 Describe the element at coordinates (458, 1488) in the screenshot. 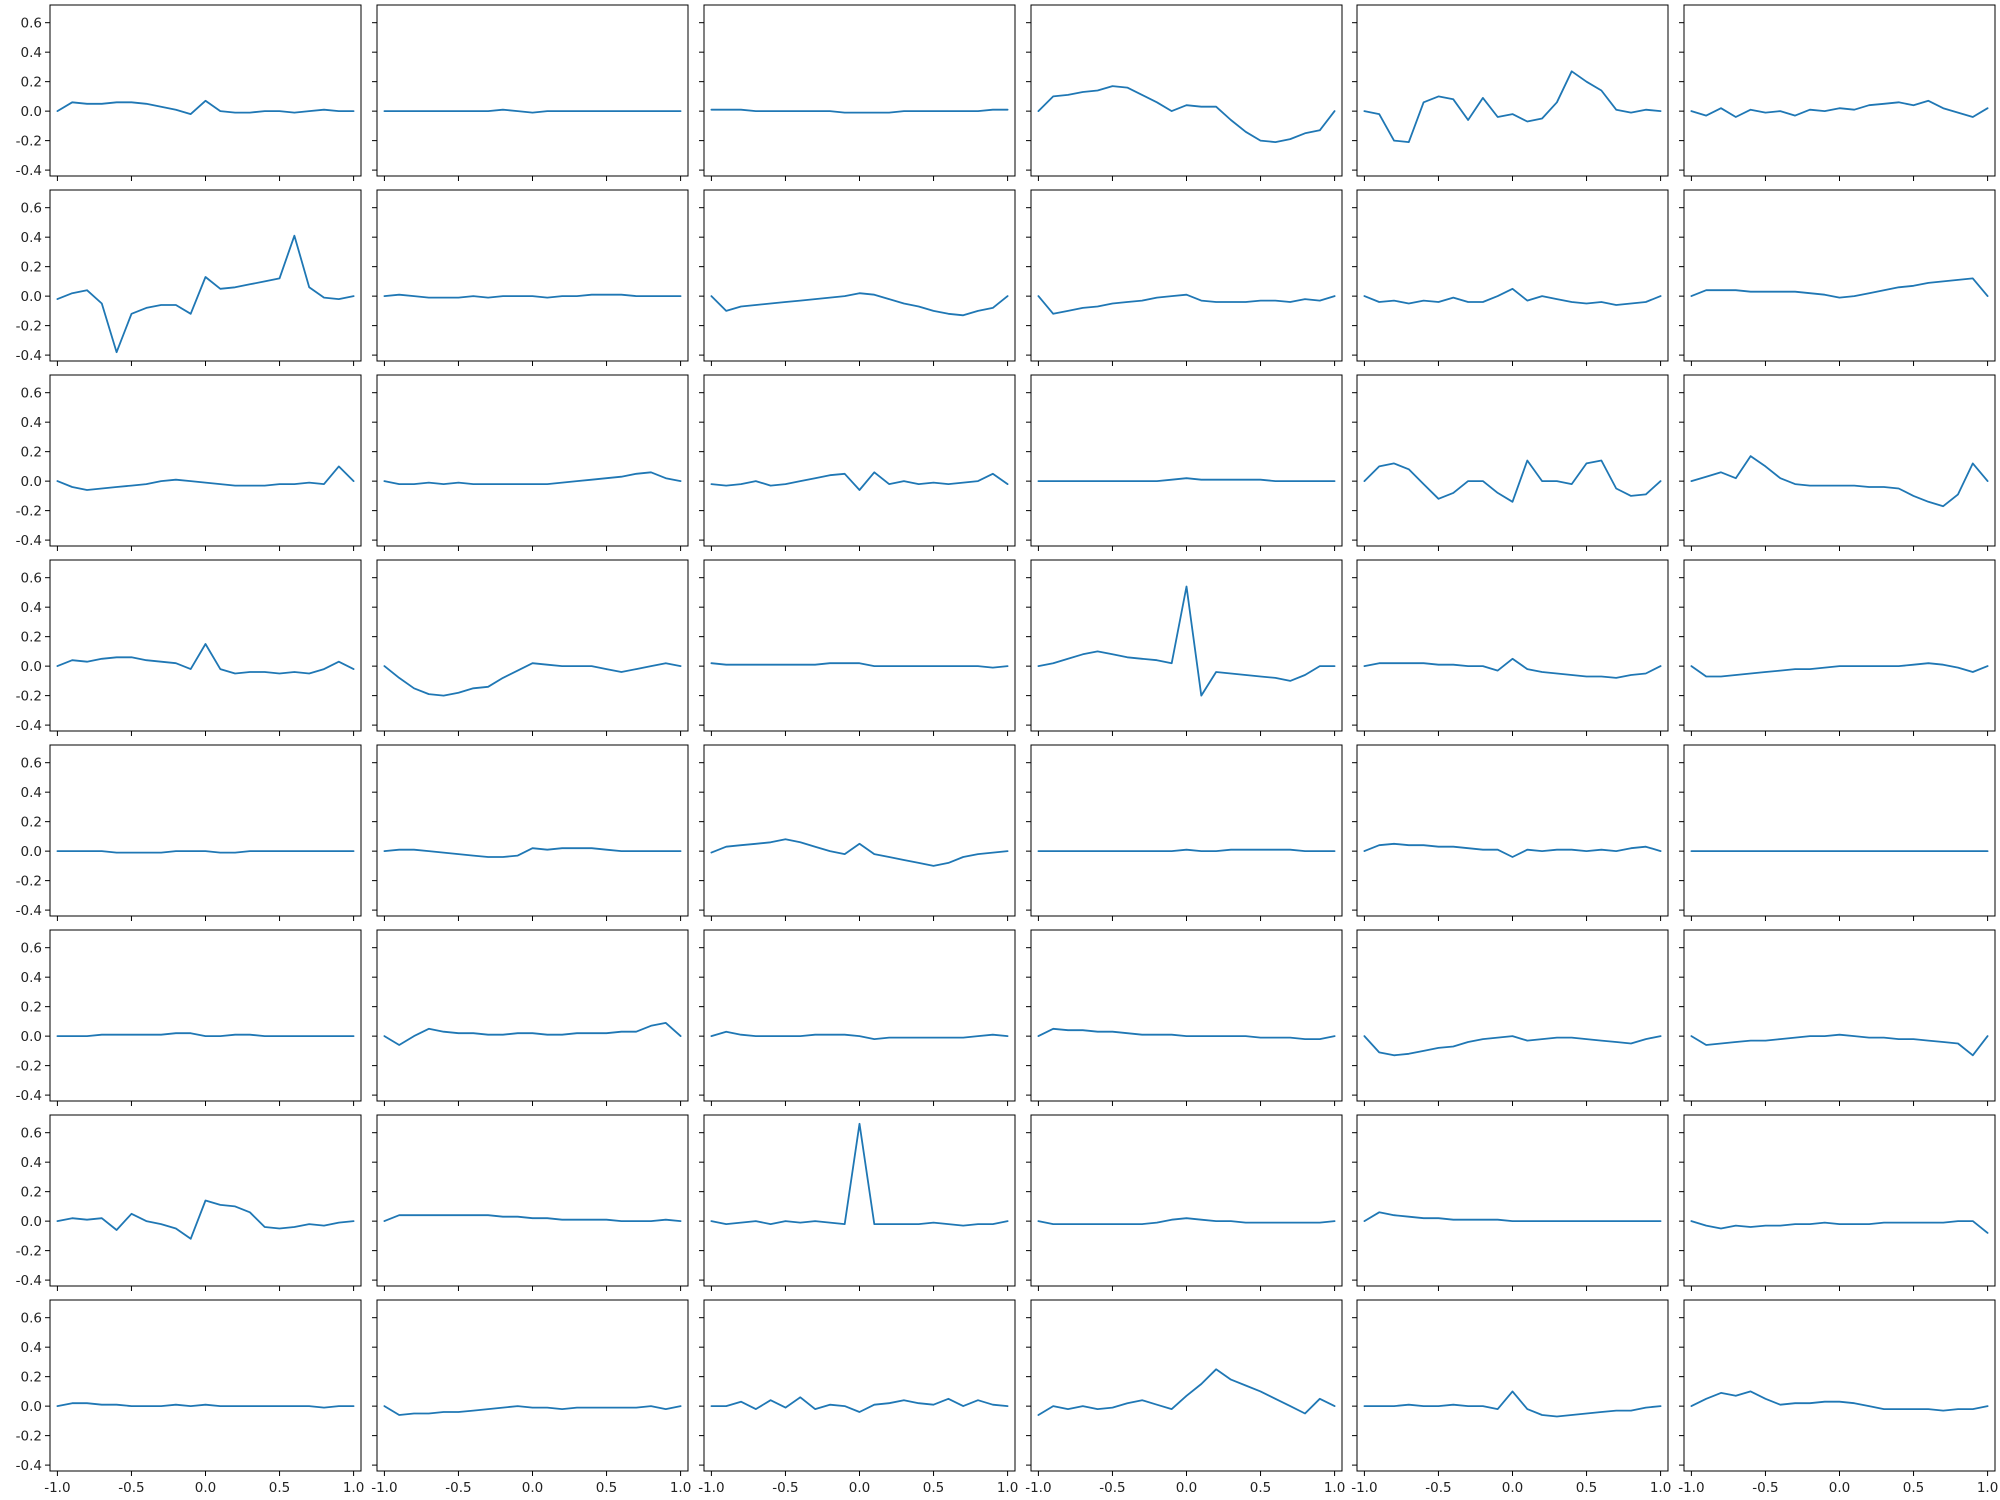

I see `x-tick-label: -0.5` at that location.